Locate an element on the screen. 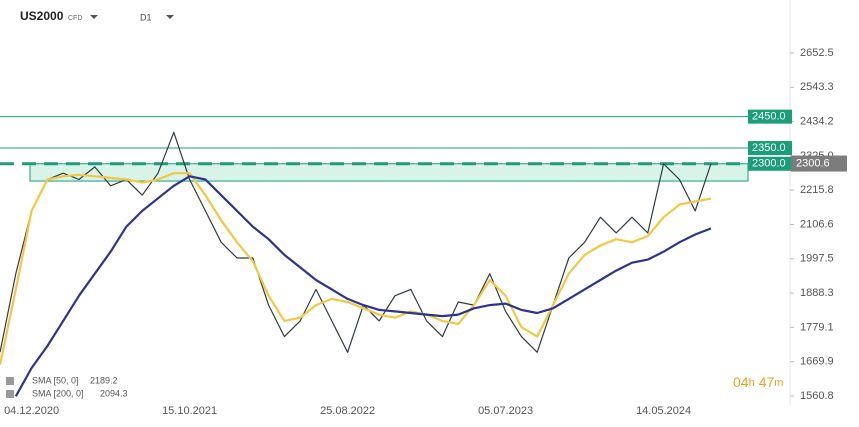 The height and width of the screenshot is (427, 859). timer-part: h is located at coordinates (752, 383).